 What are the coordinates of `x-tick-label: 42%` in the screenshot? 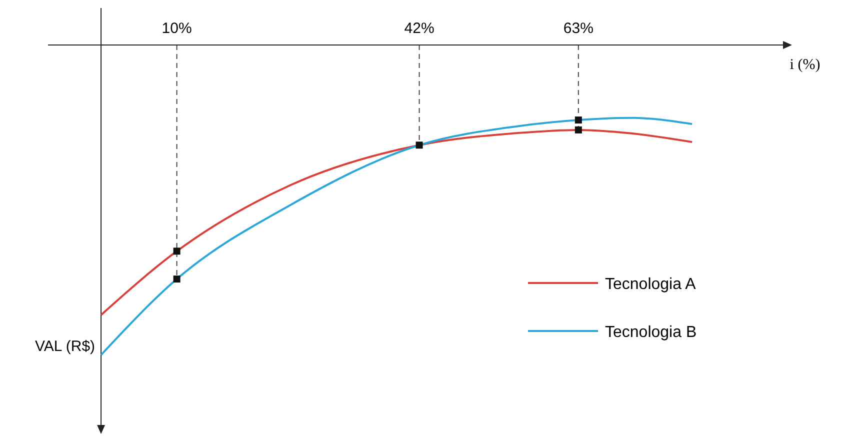 It's located at (419, 28).